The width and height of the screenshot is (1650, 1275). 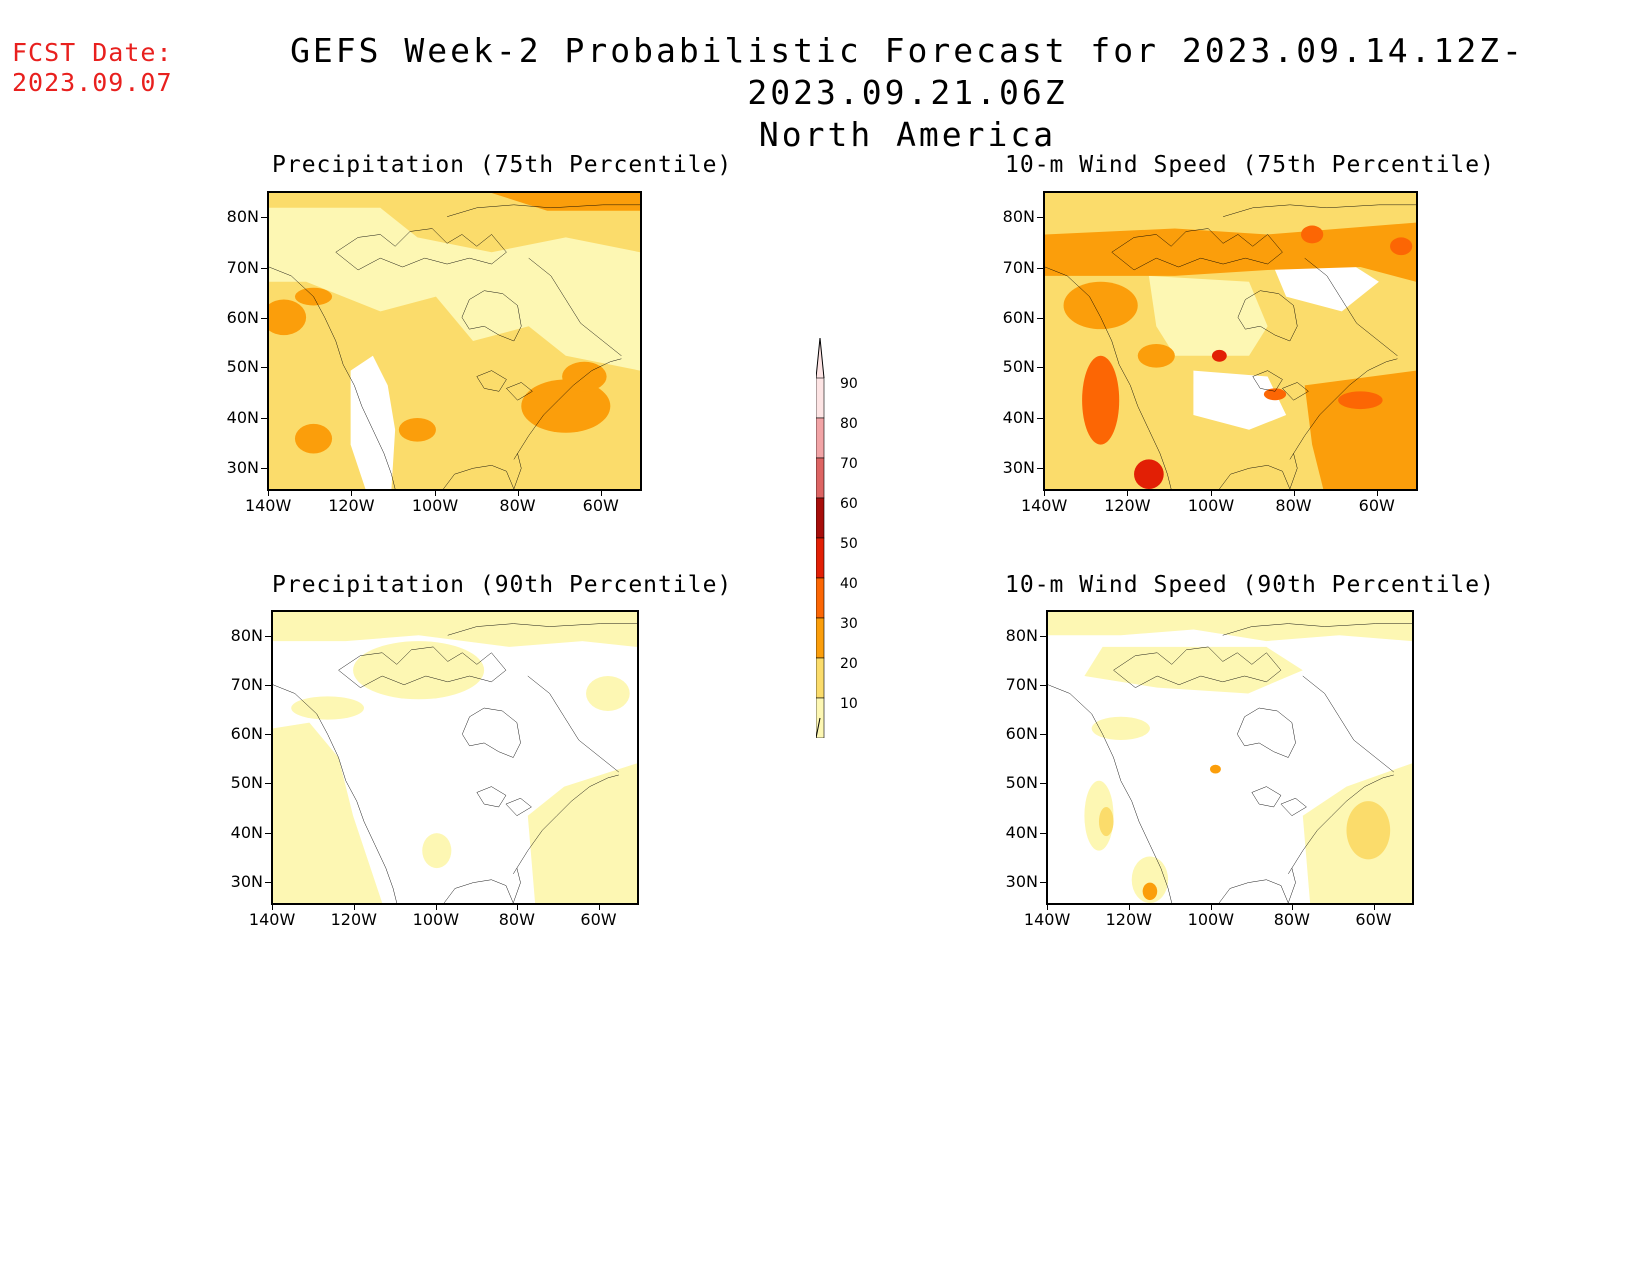 What do you see at coordinates (1021, 635) in the screenshot?
I see `lat-tick-label: 80N` at bounding box center [1021, 635].